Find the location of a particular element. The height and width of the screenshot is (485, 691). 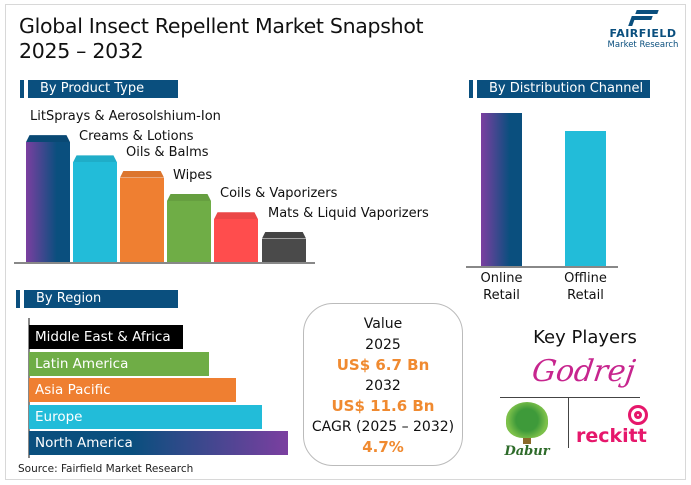

distribution-label: Online Retail is located at coordinates (502, 287).